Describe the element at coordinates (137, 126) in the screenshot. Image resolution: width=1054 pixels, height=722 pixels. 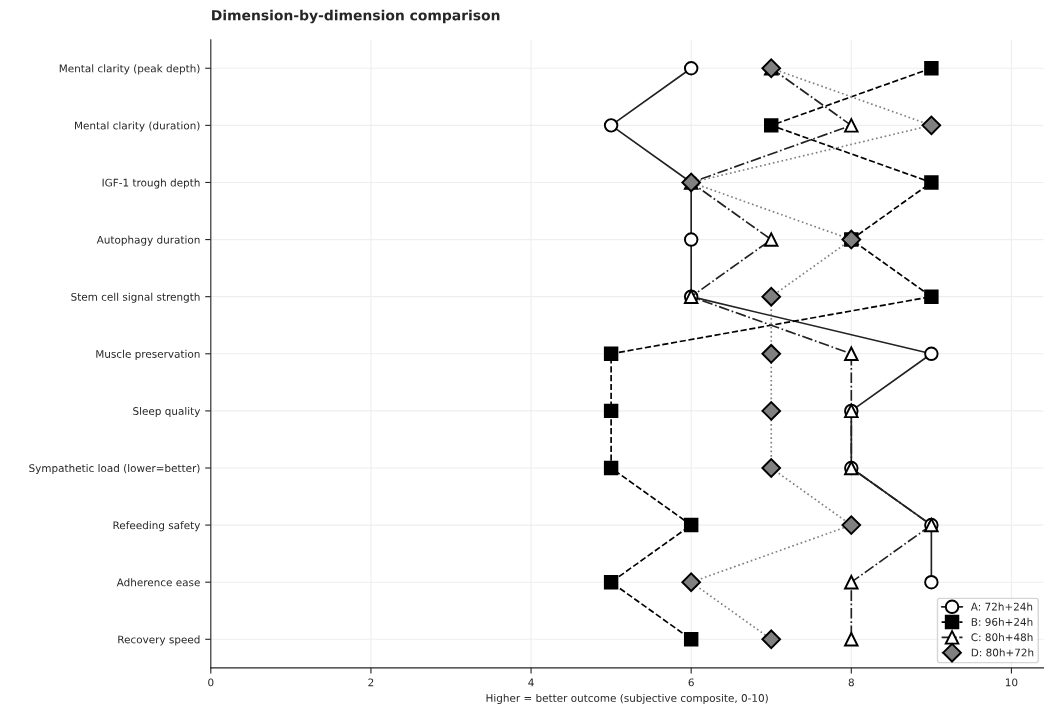
I see `y-tick-label: Mental clarity (duration)` at that location.